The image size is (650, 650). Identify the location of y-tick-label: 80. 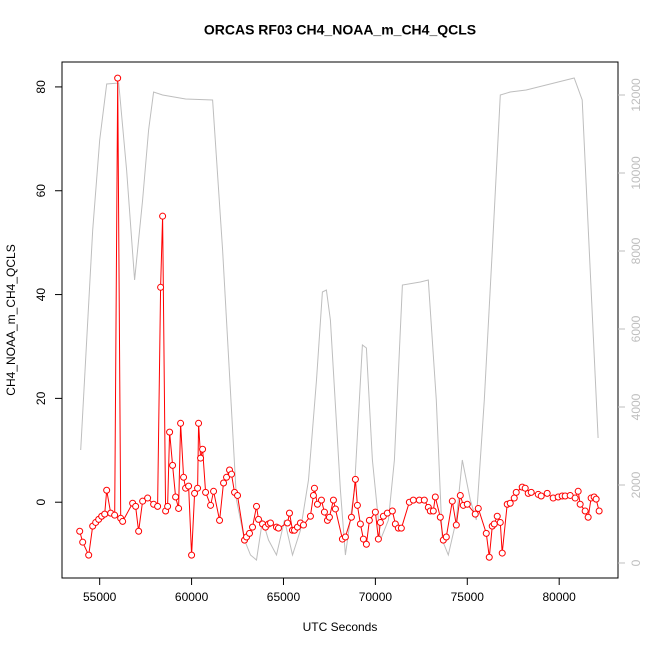
(41, 87).